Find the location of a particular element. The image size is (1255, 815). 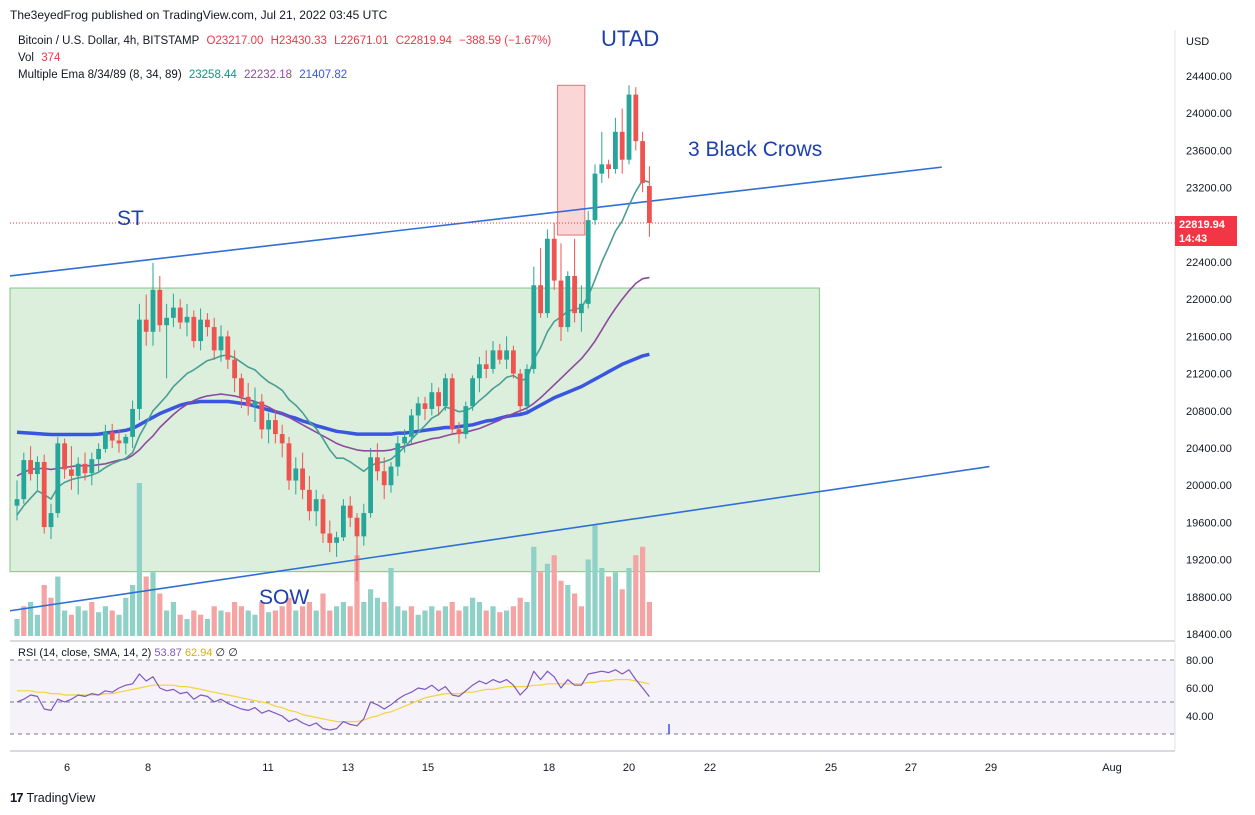

time-tick: 18 is located at coordinates (549, 768).